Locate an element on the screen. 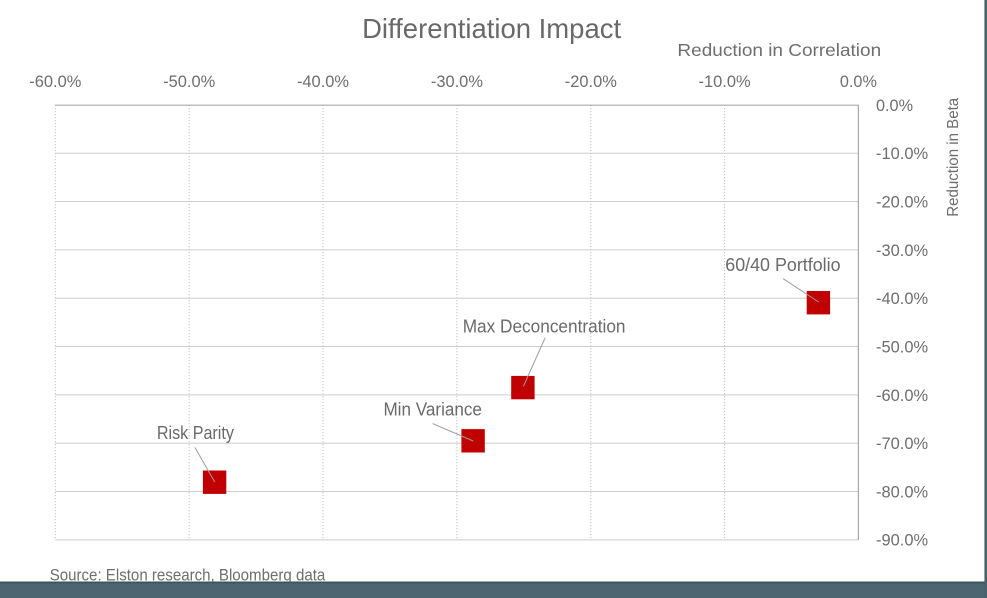 The width and height of the screenshot is (987, 598). svg-text: 60/40 Portfolio is located at coordinates (782, 265).